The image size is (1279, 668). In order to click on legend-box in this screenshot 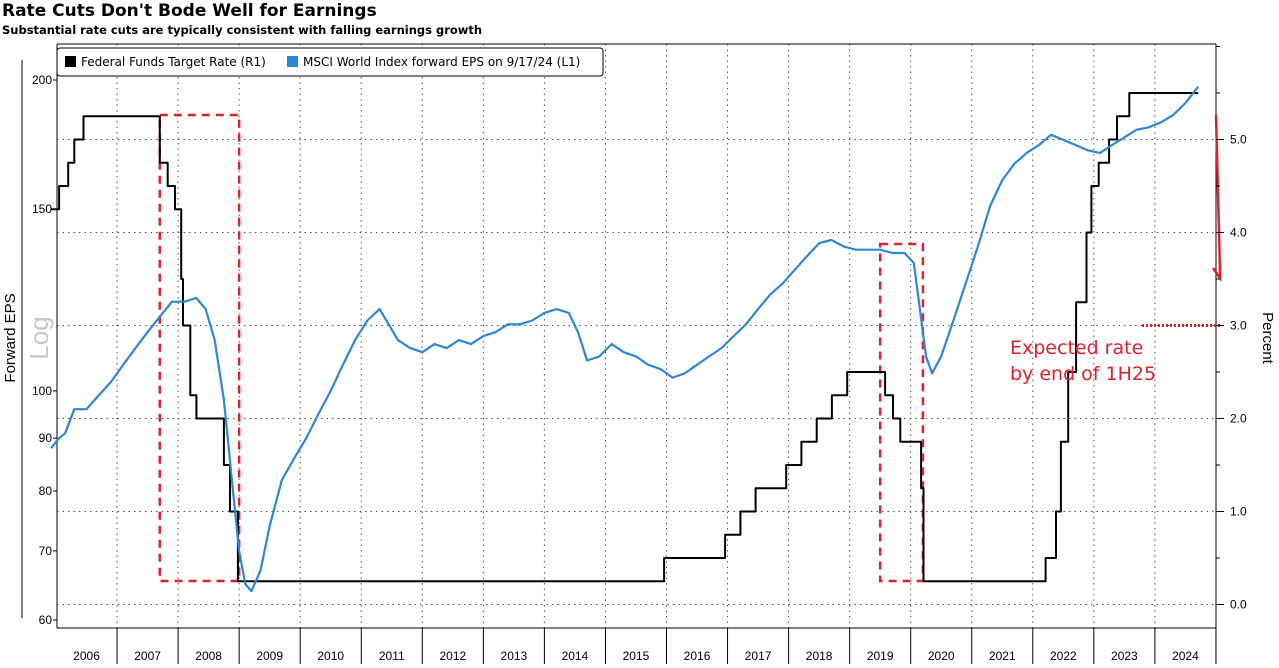, I will do `click(330, 62)`.